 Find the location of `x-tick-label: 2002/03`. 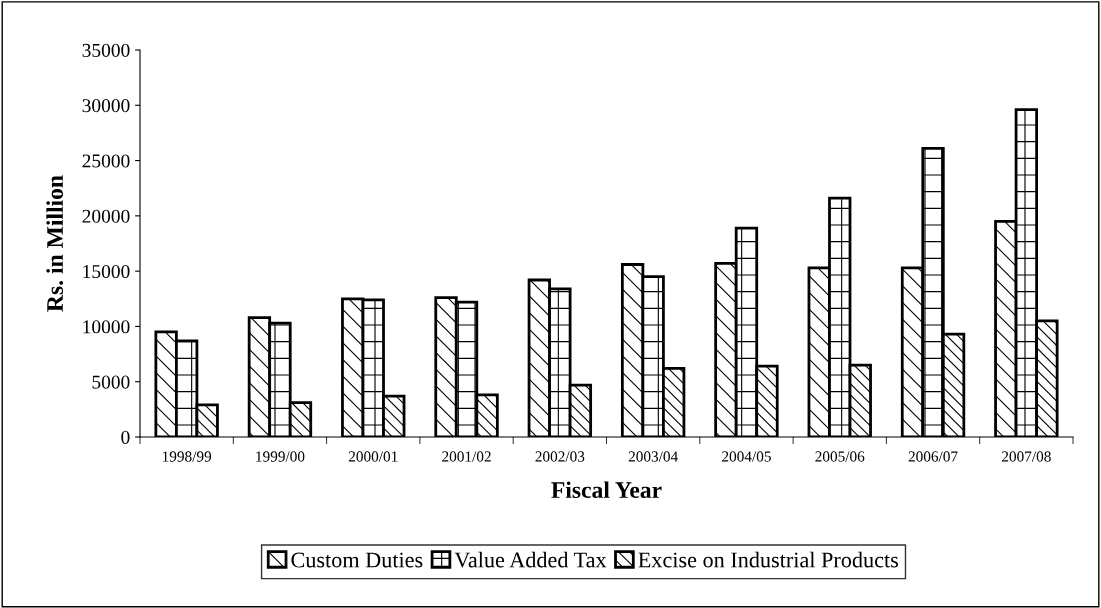

x-tick-label: 2002/03 is located at coordinates (560, 456).